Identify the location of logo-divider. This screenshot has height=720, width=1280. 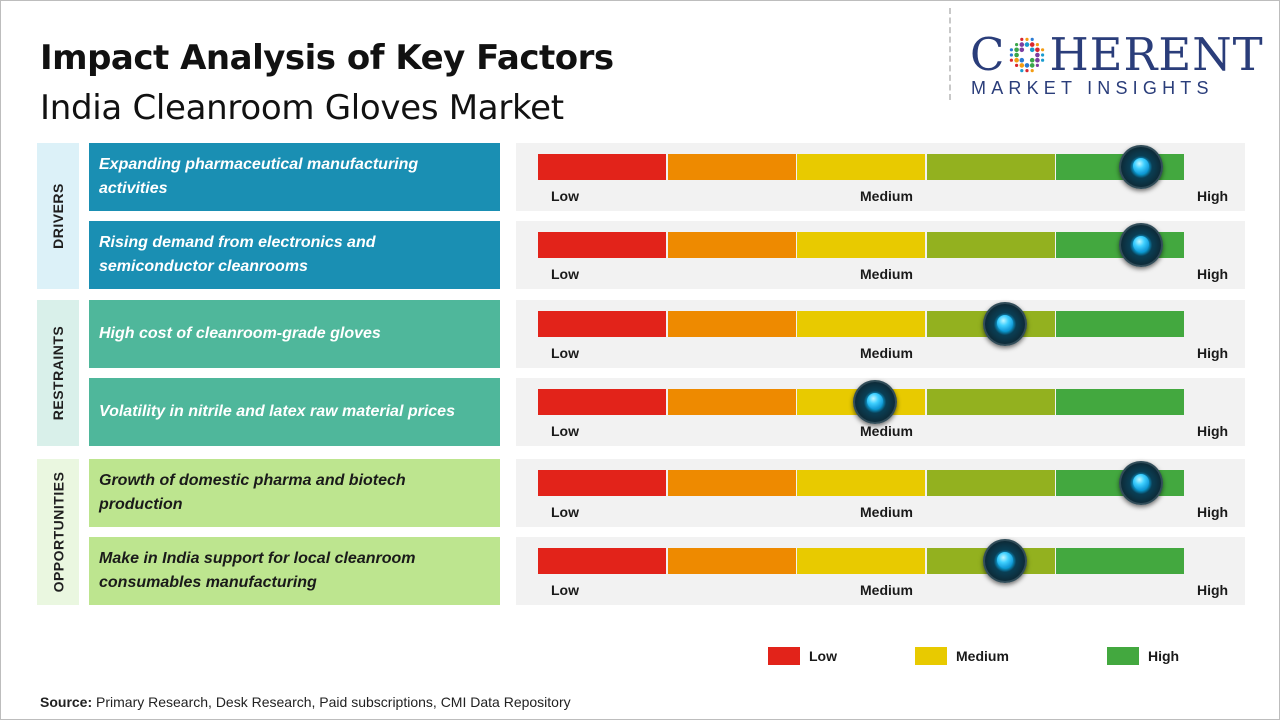
(950, 54).